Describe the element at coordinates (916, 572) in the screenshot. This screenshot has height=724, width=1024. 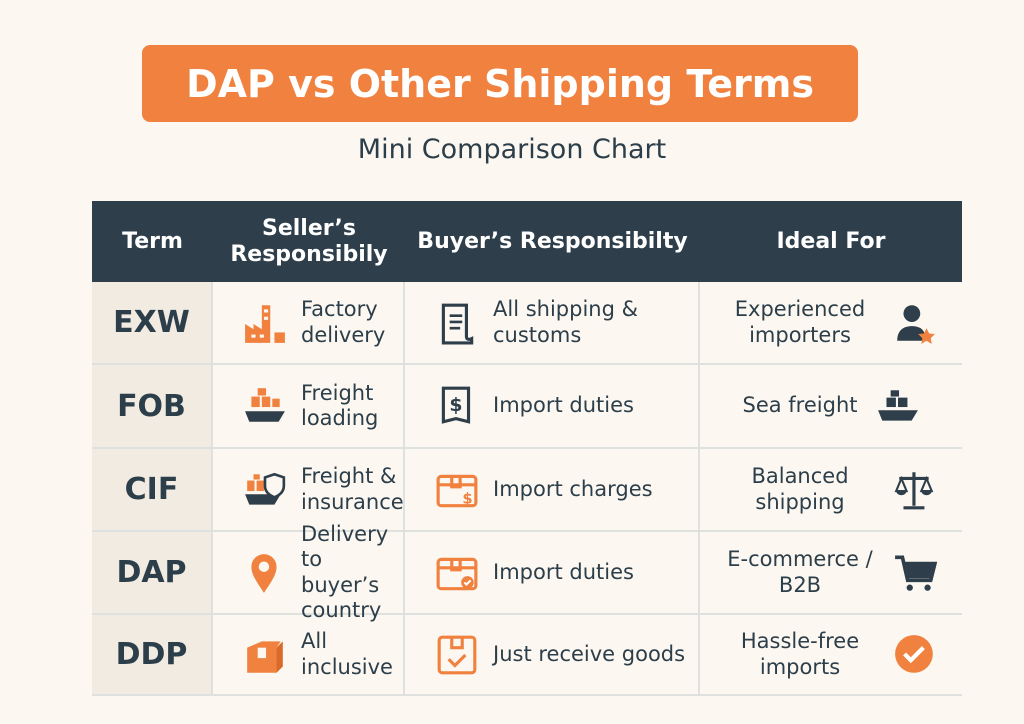
I see `cart-icon` at that location.